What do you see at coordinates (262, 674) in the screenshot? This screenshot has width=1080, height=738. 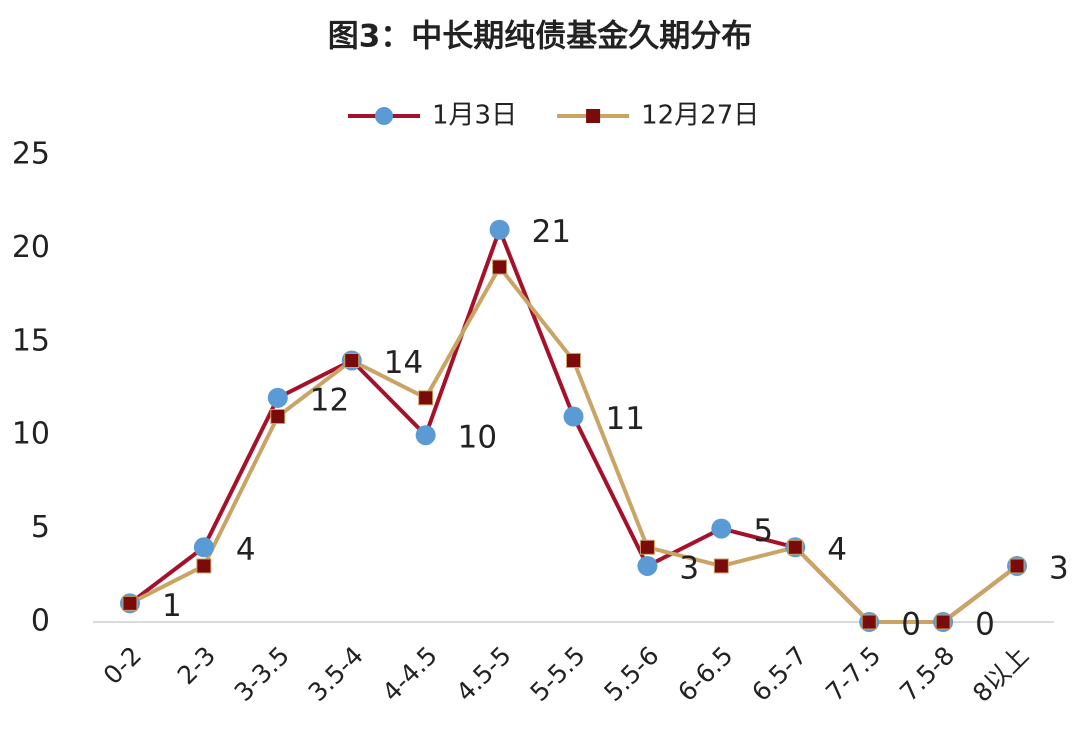 I see `x-tick-label: 3-3.5` at bounding box center [262, 674].